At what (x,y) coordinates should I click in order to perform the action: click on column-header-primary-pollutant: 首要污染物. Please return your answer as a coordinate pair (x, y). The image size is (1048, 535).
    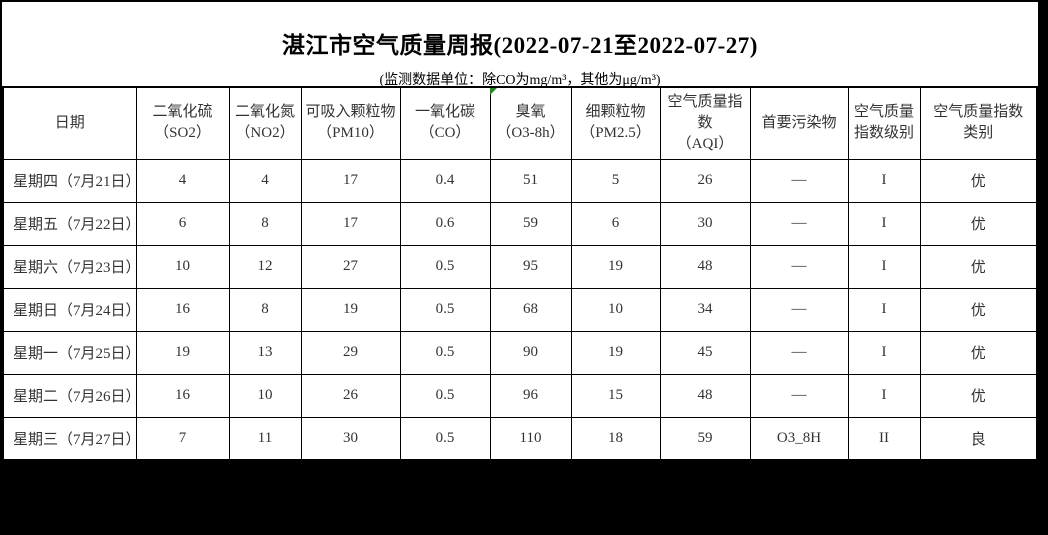
    Looking at the image, I should click on (799, 123).